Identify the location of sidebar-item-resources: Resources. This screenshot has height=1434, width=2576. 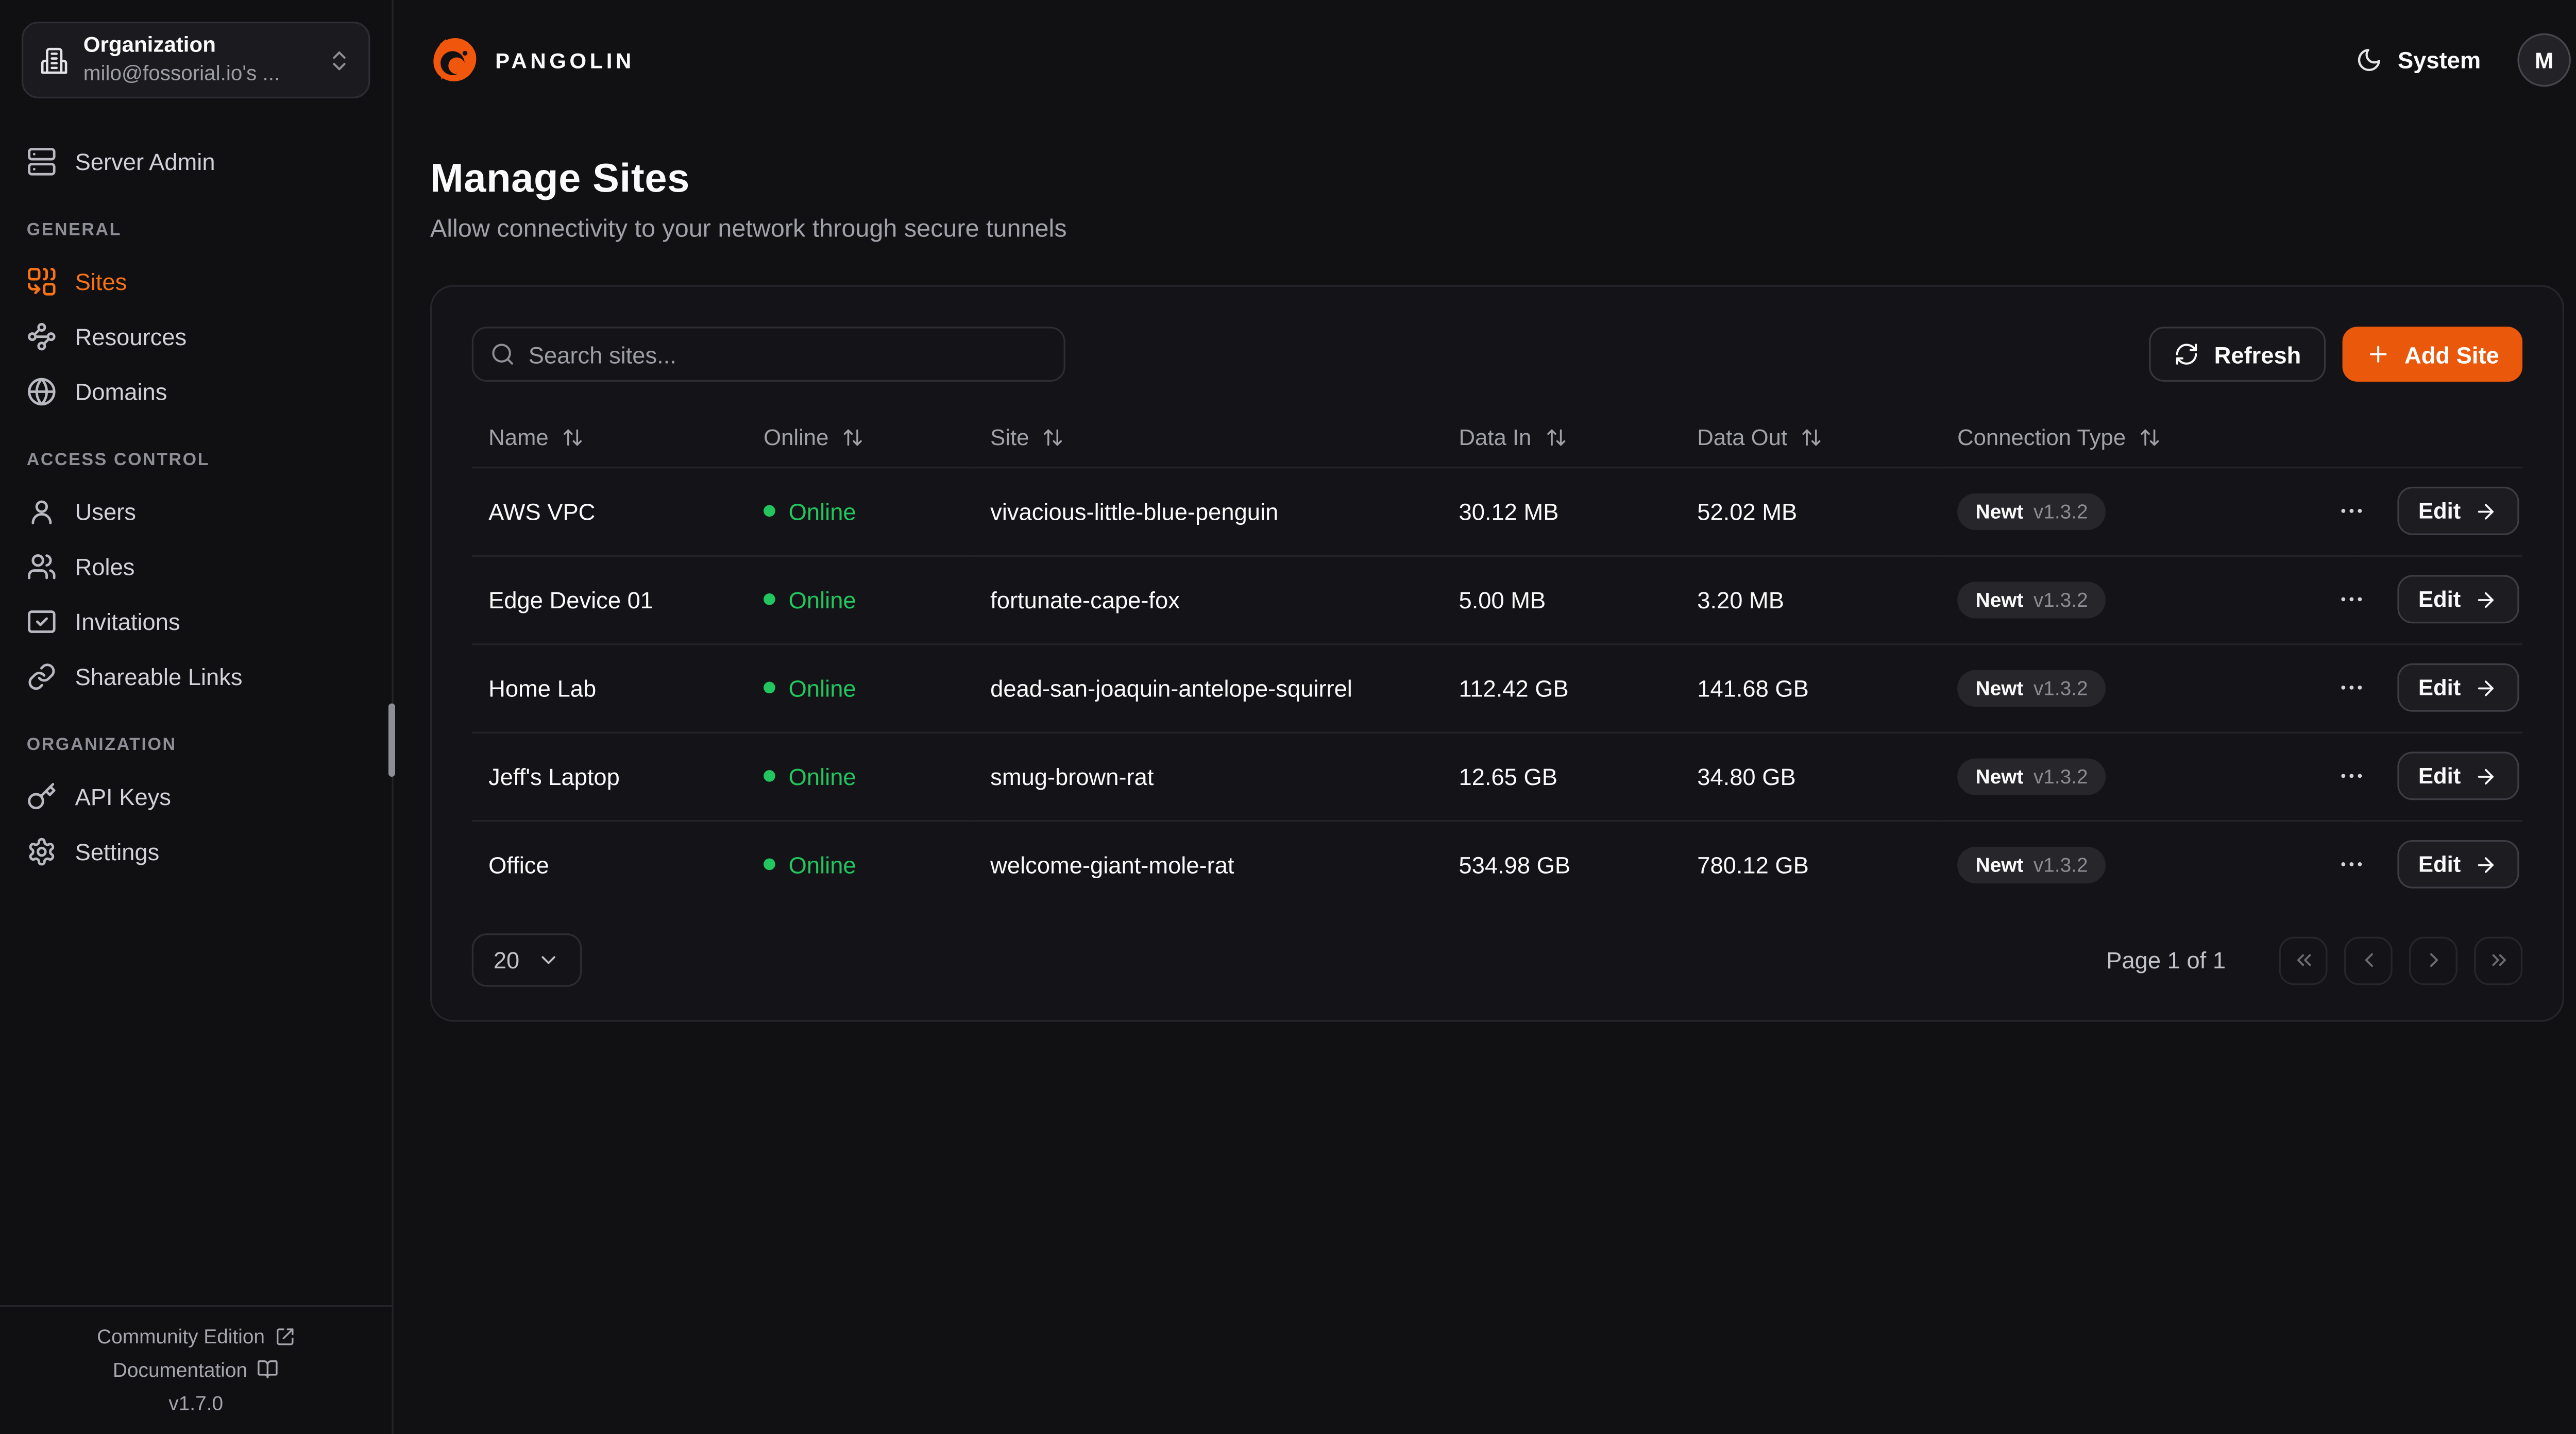
(196, 336).